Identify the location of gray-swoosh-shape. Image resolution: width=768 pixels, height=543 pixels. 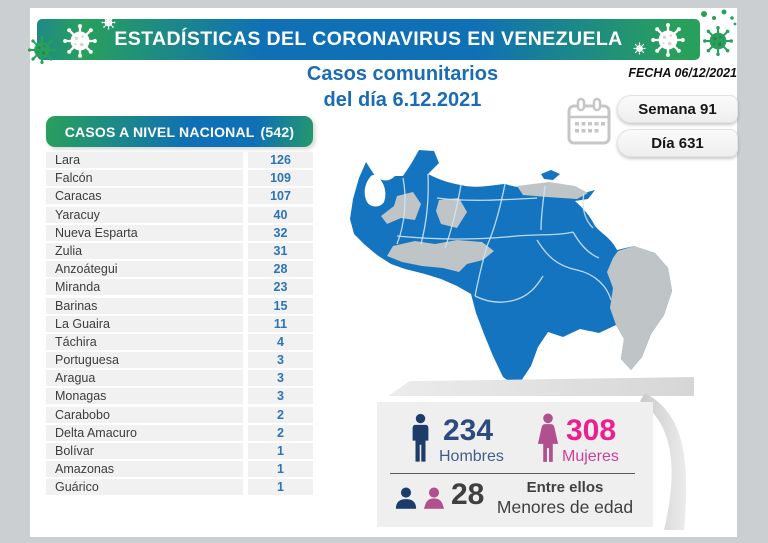
(663, 461).